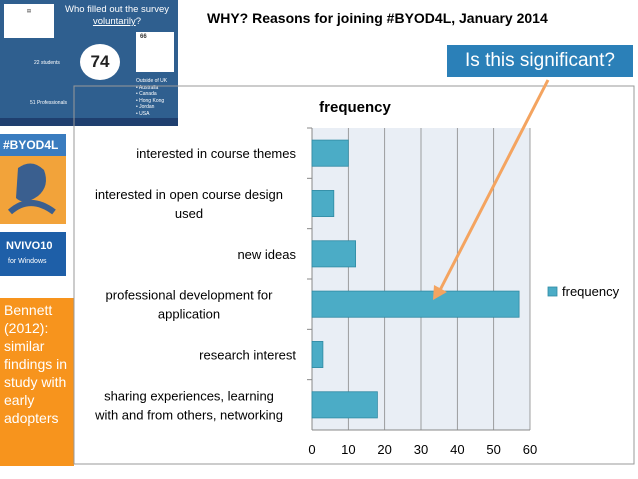 Image resolution: width=638 pixels, height=479 pixels. Describe the element at coordinates (31, 189) in the screenshot. I see `byod4l-figure-icon` at that location.